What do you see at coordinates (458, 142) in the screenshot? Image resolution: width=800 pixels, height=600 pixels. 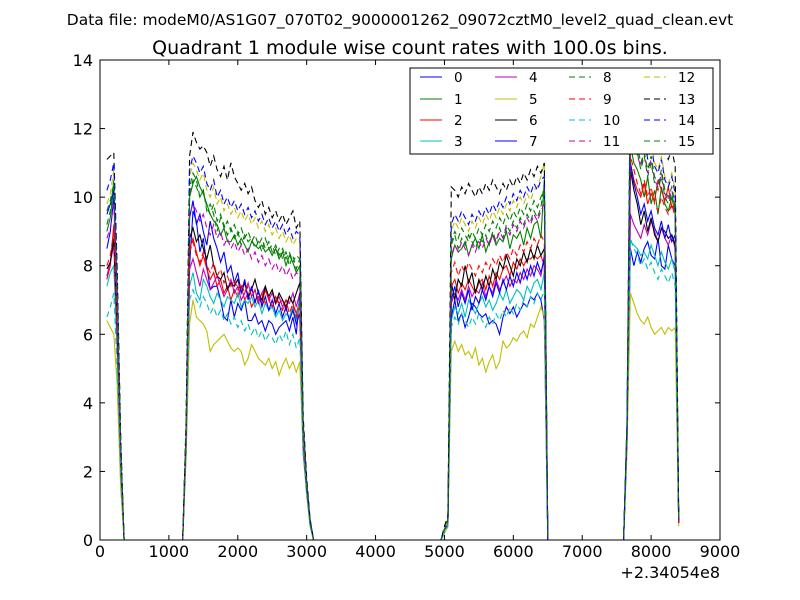 I see `legend-label: 3` at bounding box center [458, 142].